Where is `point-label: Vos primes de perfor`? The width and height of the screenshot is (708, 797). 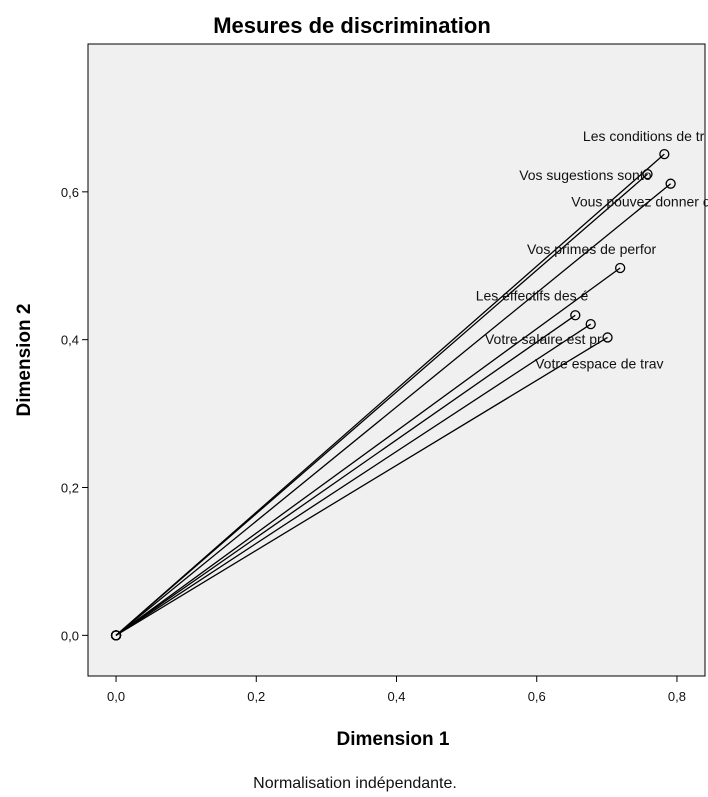 point-label: Vos primes de perfor is located at coordinates (592, 249).